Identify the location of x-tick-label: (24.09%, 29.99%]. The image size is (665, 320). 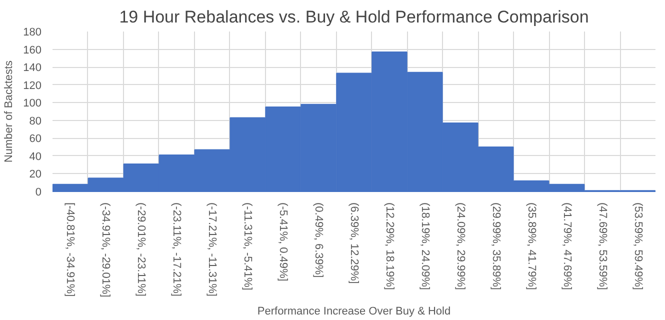
(460, 246).